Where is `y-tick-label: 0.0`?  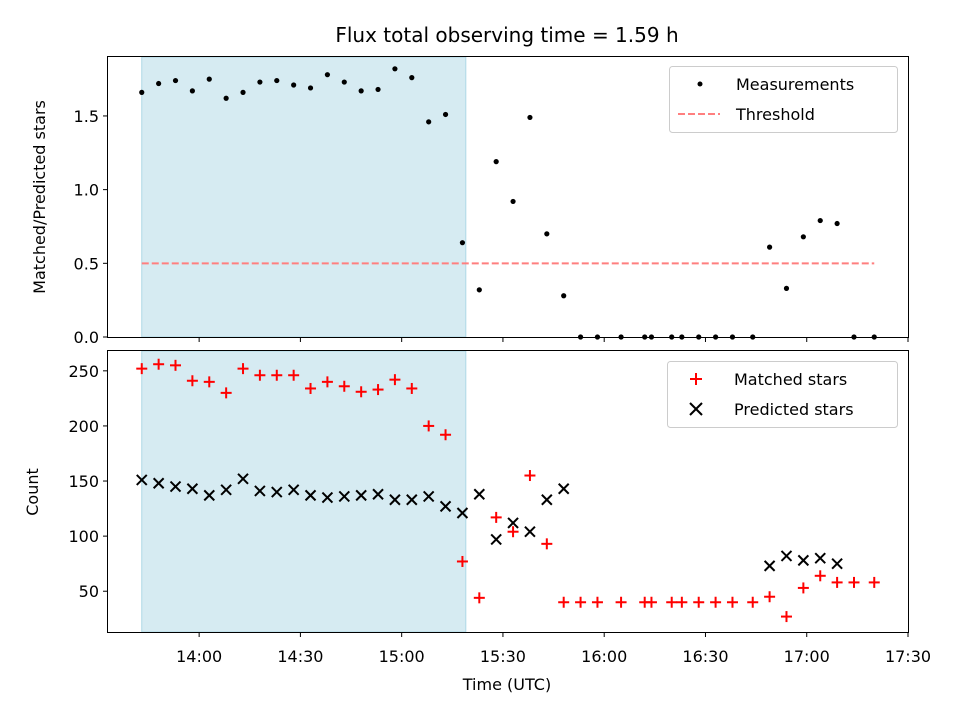 y-tick-label: 0.0 is located at coordinates (86, 337).